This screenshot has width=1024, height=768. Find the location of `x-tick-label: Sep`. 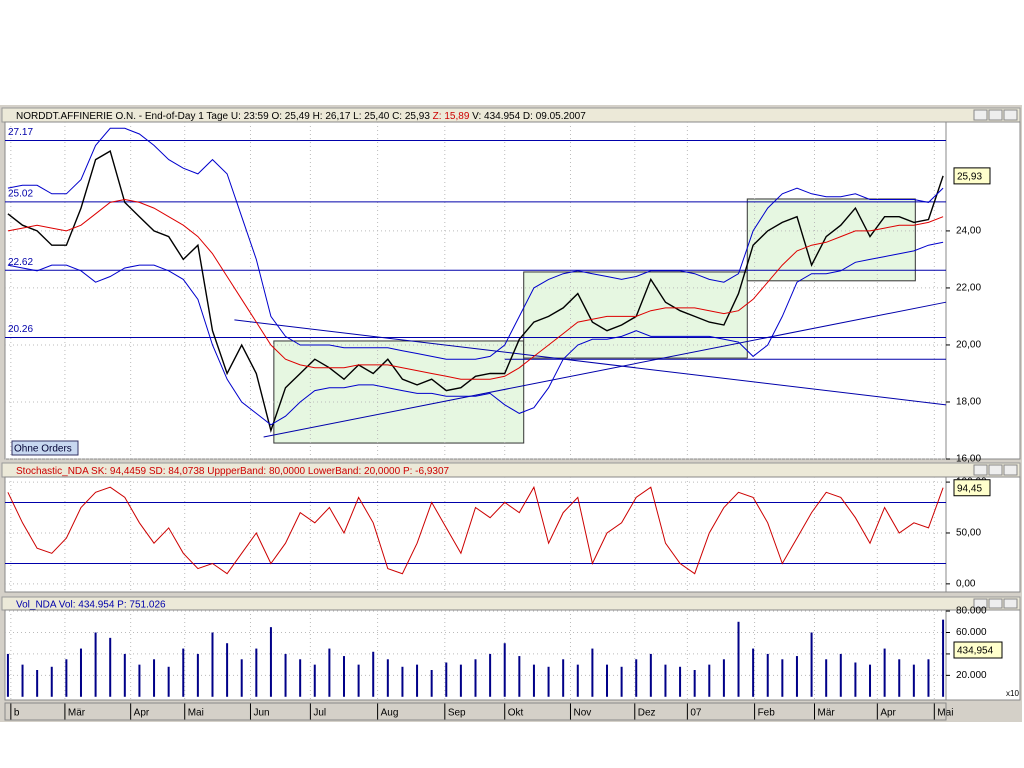

x-tick-label: Sep is located at coordinates (457, 713).